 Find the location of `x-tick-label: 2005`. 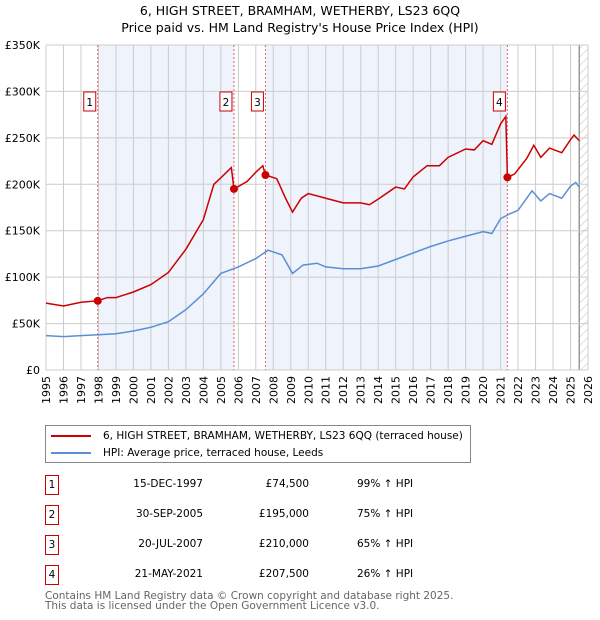

x-tick-label: 2005 is located at coordinates (221, 390).